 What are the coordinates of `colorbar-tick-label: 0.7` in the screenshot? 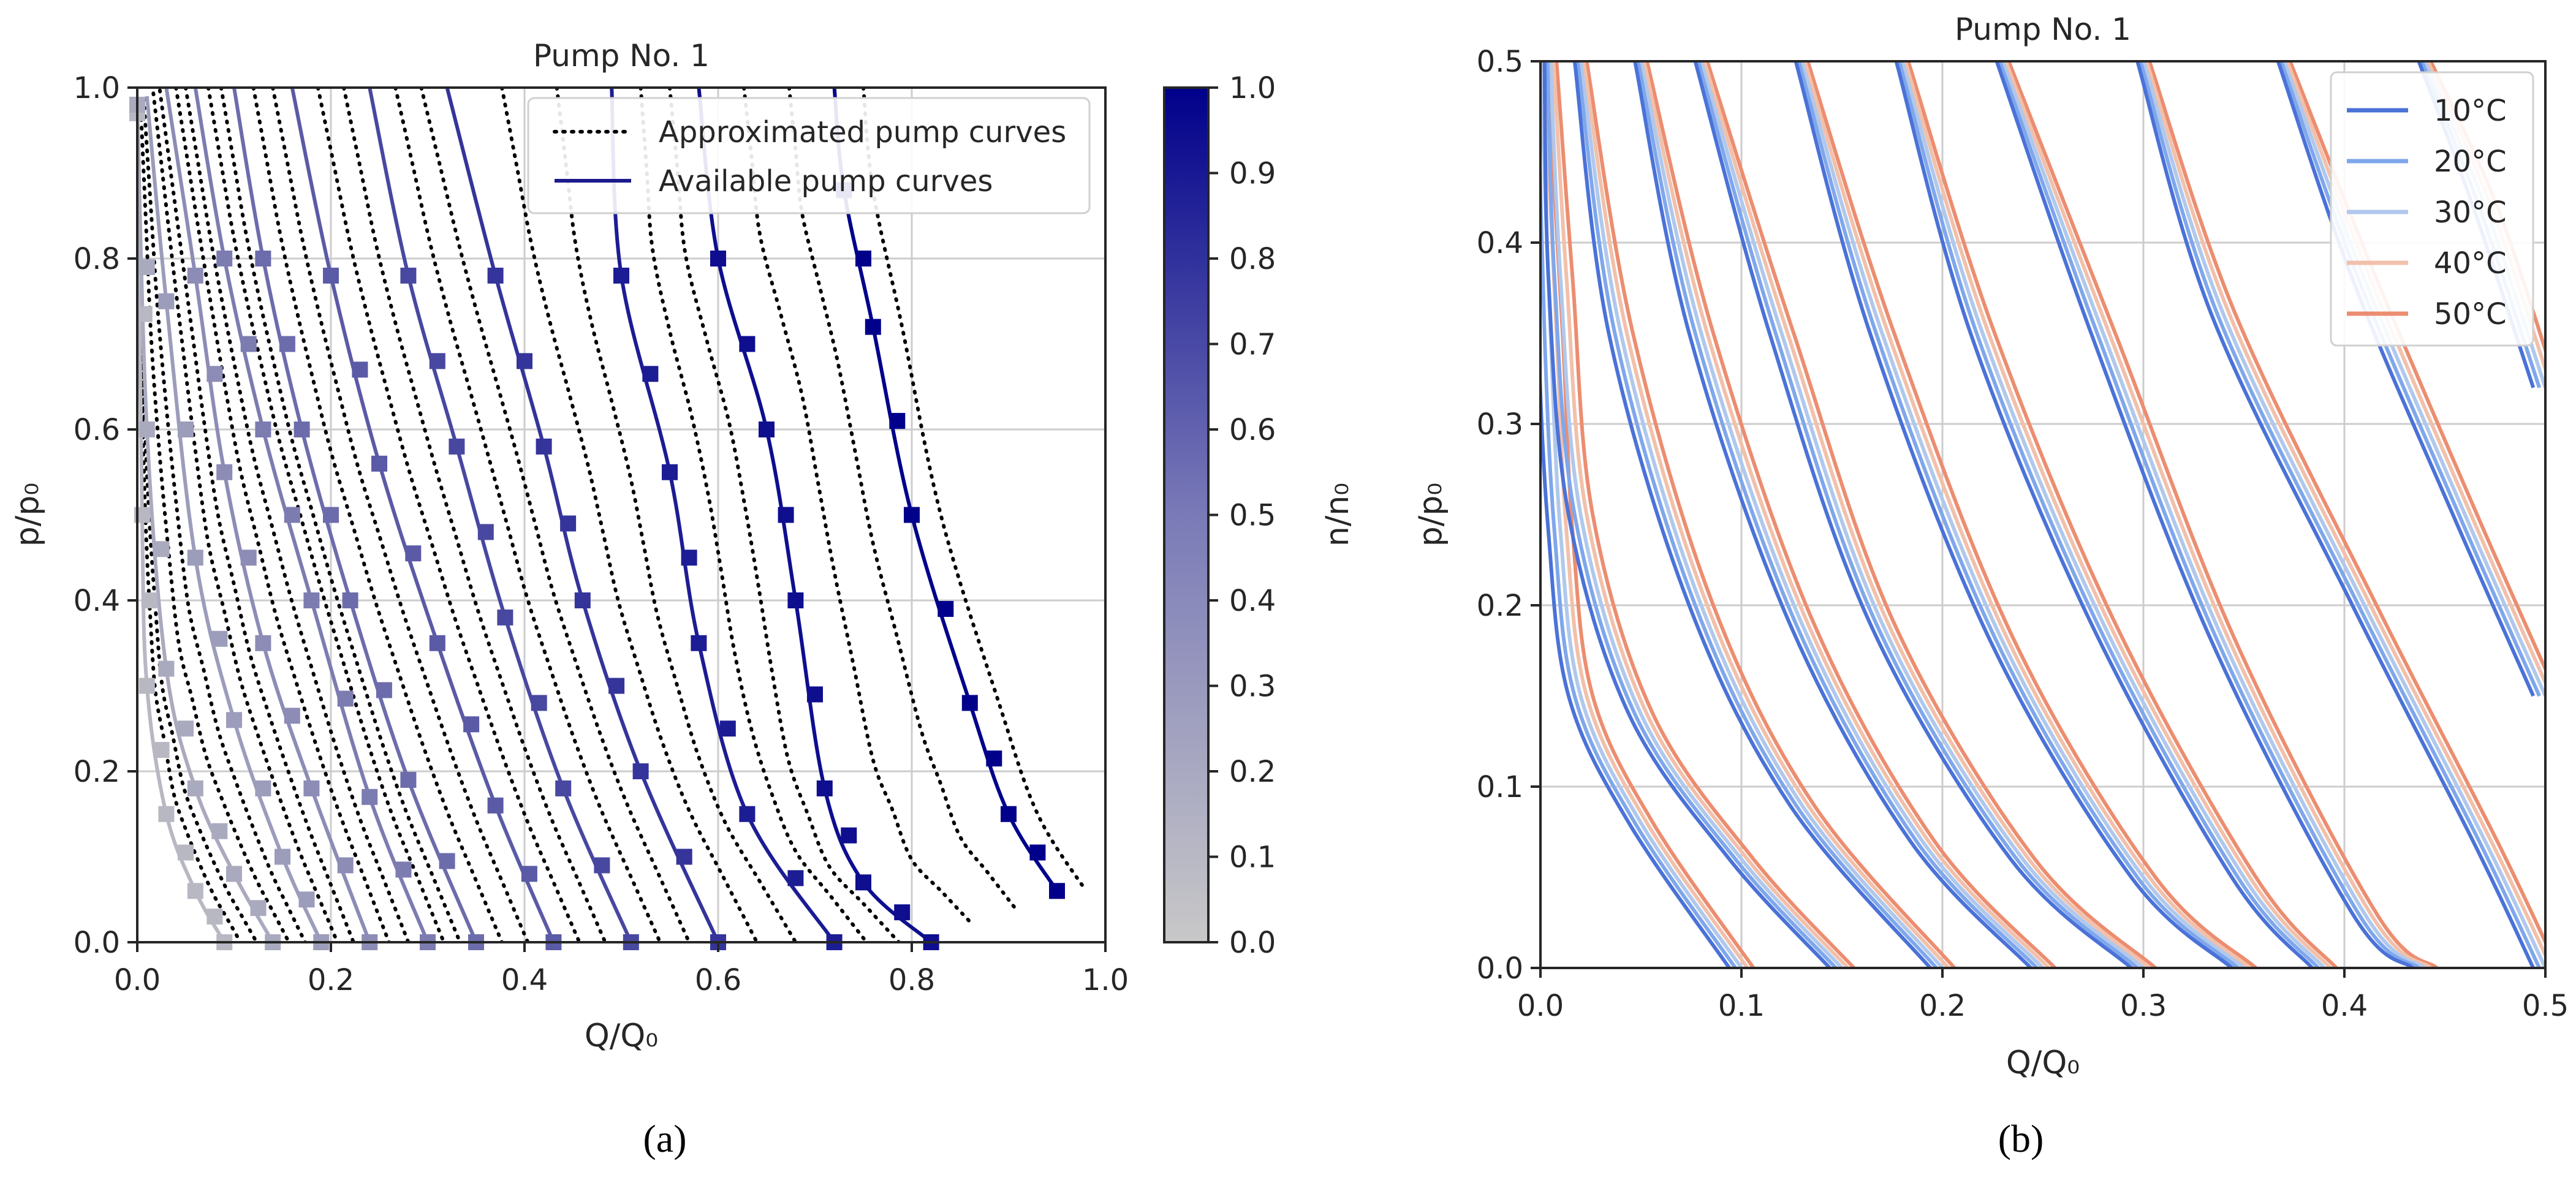 It's located at (1252, 345).